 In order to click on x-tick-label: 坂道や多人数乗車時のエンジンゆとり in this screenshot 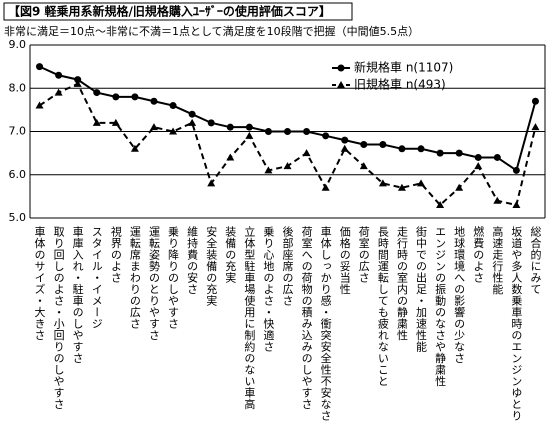, I will do `click(516, 324)`.